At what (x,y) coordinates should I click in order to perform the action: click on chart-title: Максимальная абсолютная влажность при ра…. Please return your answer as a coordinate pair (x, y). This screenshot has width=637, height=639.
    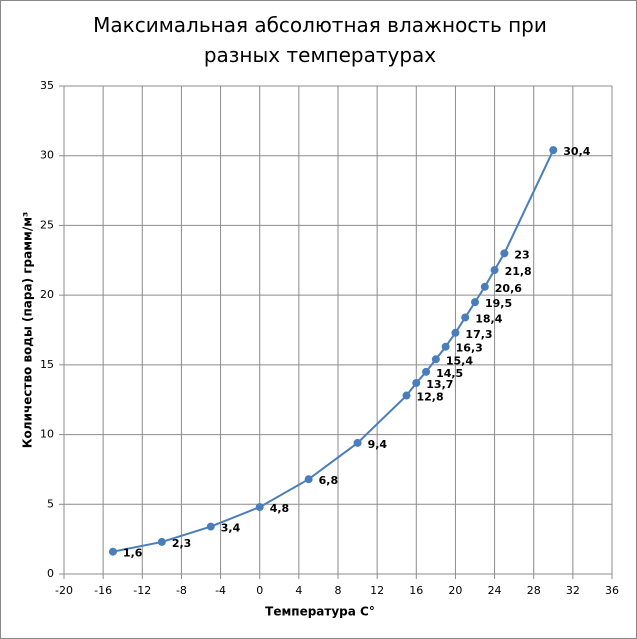
    Looking at the image, I should click on (320, 40).